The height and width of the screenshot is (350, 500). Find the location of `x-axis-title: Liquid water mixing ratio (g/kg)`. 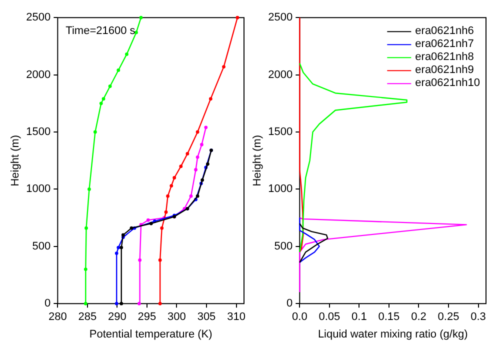

x-axis-title: Liquid water mixing ratio (g/kg) is located at coordinates (393, 334).